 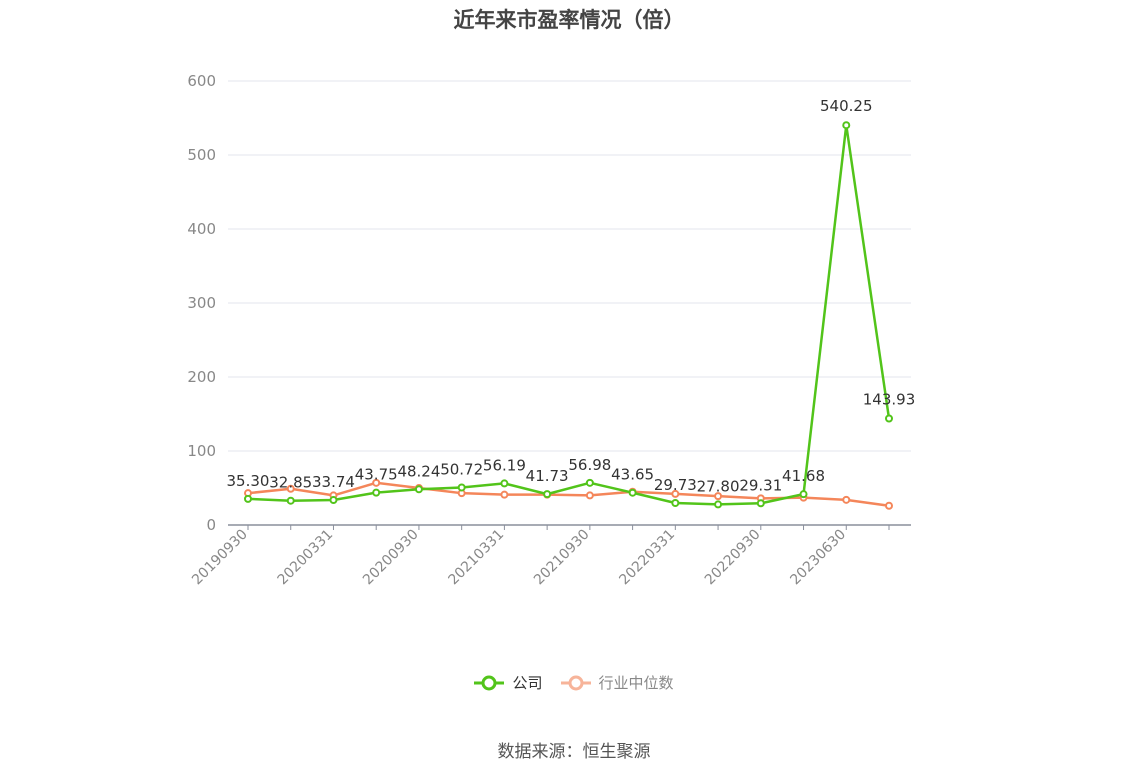 I want to click on chart-title: 近年来市盈率情况（倍）, so click(x=569, y=20).